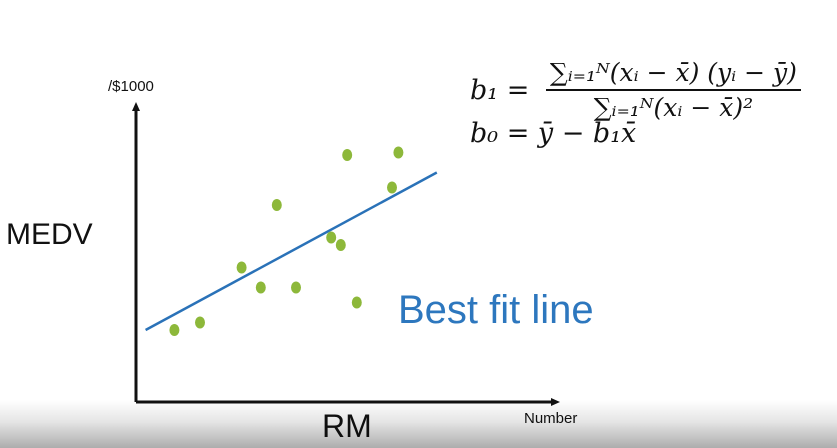 This screenshot has height=448, width=837. What do you see at coordinates (131, 86) in the screenshot?
I see `y-axis-unit: /$1000` at bounding box center [131, 86].